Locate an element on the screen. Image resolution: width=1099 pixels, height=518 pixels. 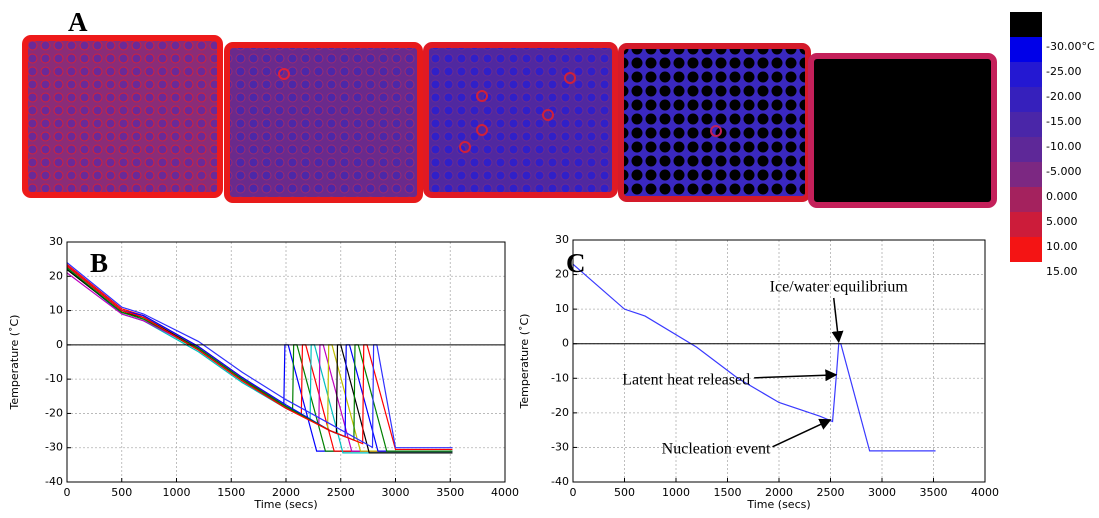
annotation: Latent heat released is located at coordinates (686, 380).